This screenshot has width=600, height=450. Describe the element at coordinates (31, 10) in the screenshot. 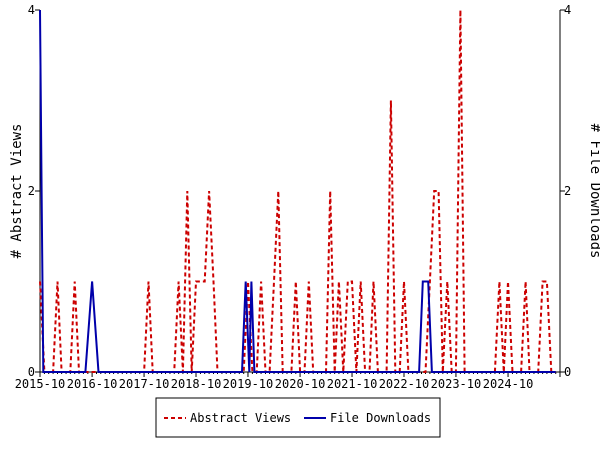

I see `left-y-tick-label-2: 4` at that location.